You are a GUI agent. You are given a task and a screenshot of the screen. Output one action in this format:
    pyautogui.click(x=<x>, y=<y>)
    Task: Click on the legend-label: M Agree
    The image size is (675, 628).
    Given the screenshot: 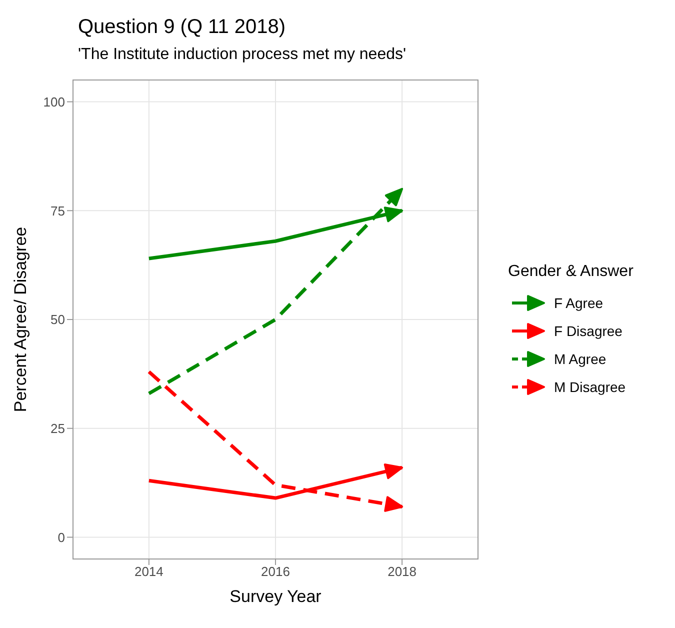 What is the action you would take?
    pyautogui.click(x=580, y=359)
    